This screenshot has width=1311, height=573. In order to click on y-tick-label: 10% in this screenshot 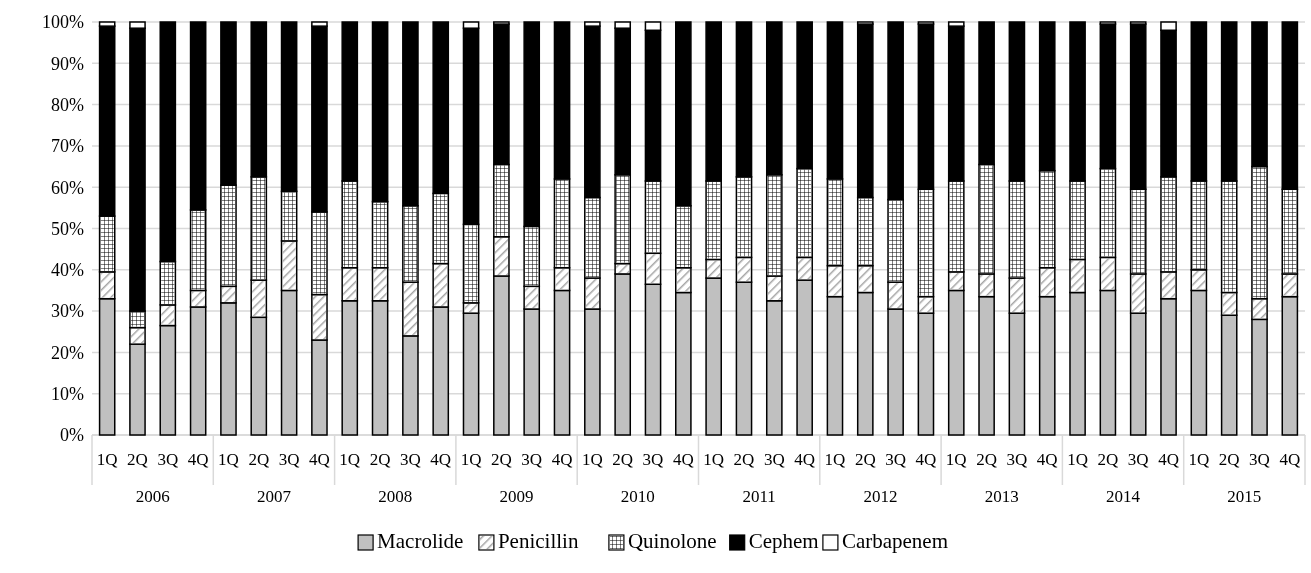, I will do `click(67, 394)`.